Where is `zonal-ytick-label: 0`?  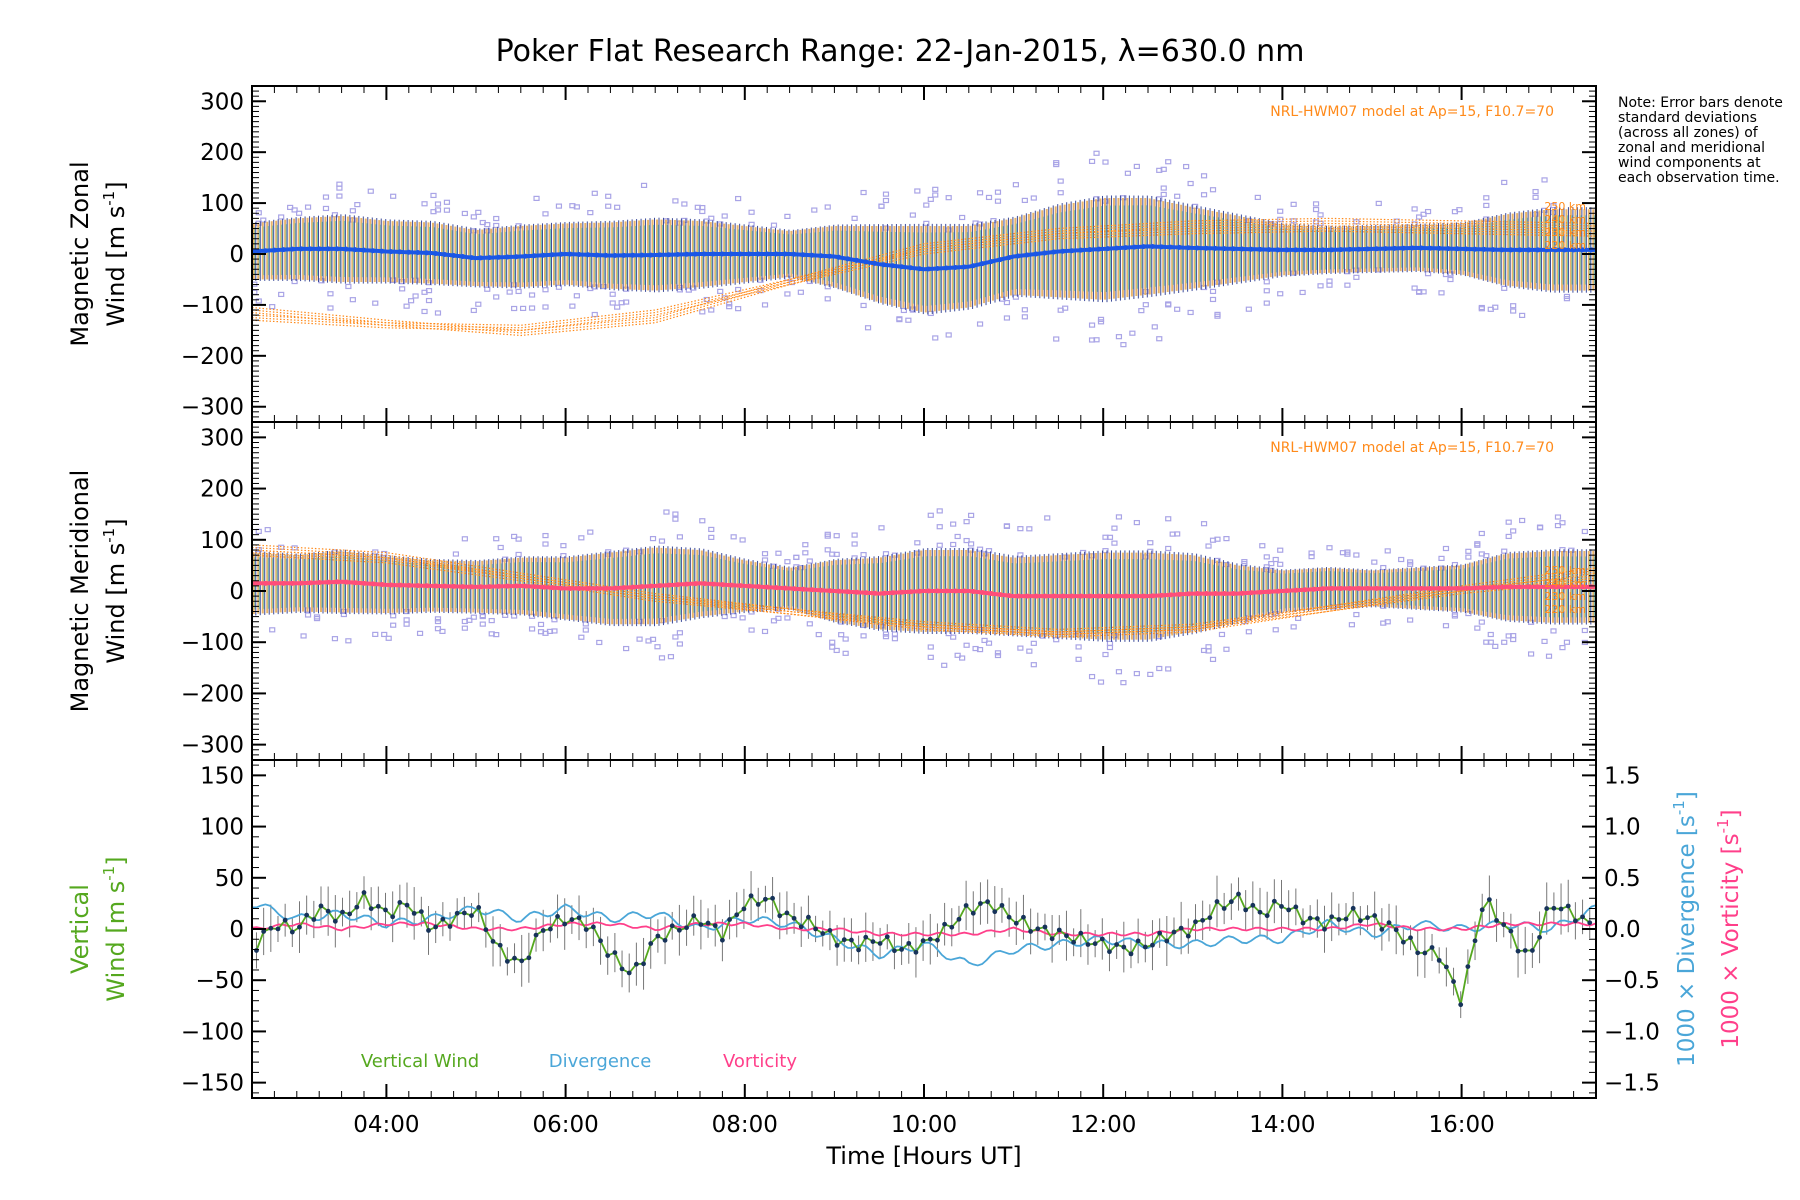 zonal-ytick-label: 0 is located at coordinates (236, 255).